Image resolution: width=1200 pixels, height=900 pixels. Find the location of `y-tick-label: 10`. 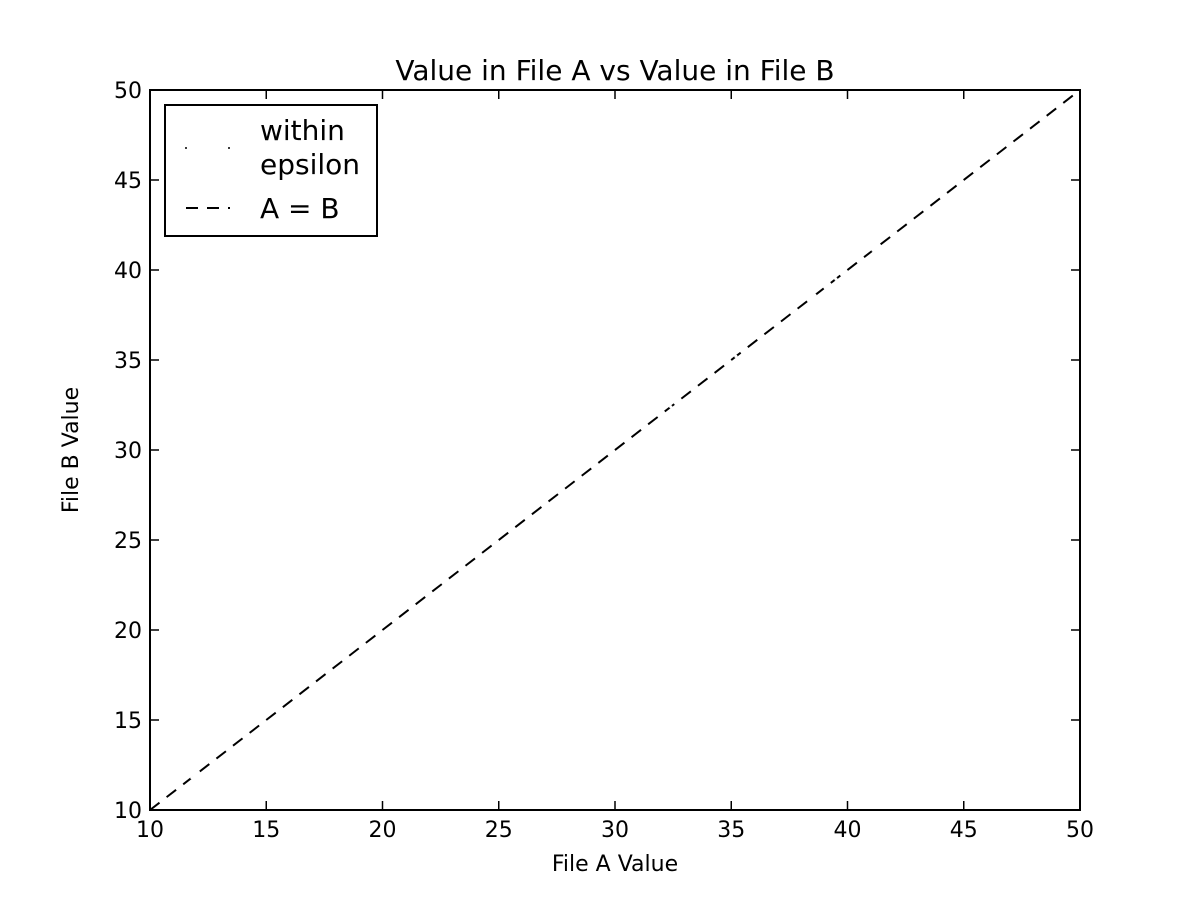

y-tick-label: 10 is located at coordinates (128, 811).